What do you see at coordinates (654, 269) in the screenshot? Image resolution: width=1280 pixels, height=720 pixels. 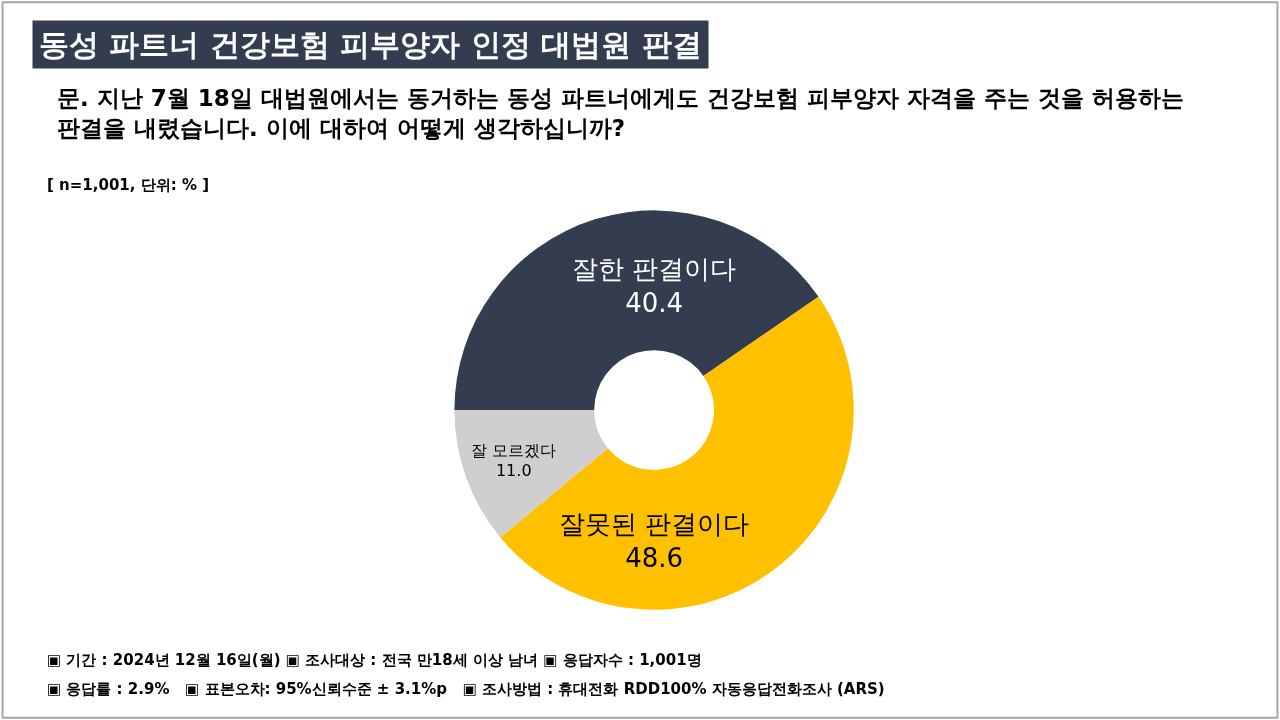 I see `slice-label: 잘한 판결이다` at bounding box center [654, 269].